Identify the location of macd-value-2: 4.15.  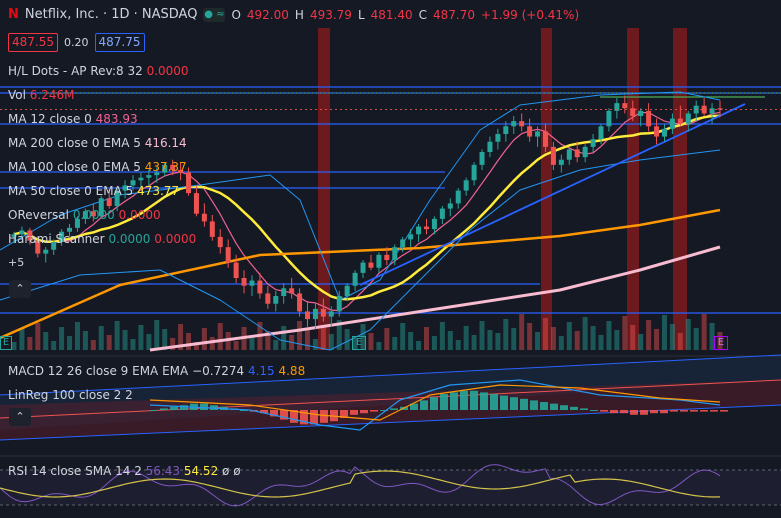
(261, 371).